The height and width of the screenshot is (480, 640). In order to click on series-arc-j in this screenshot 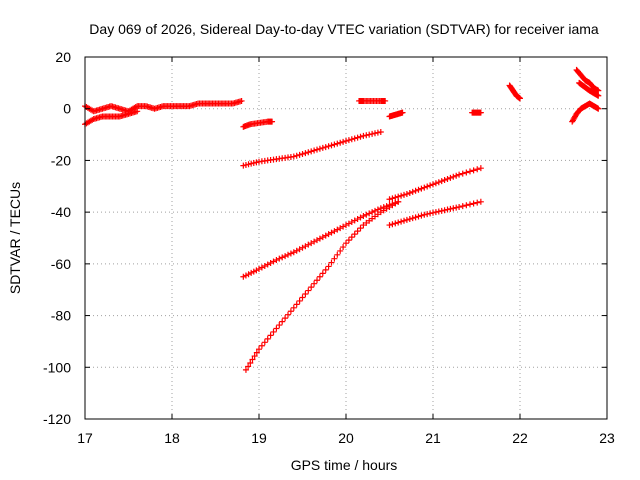, I will do `click(476, 112)`.